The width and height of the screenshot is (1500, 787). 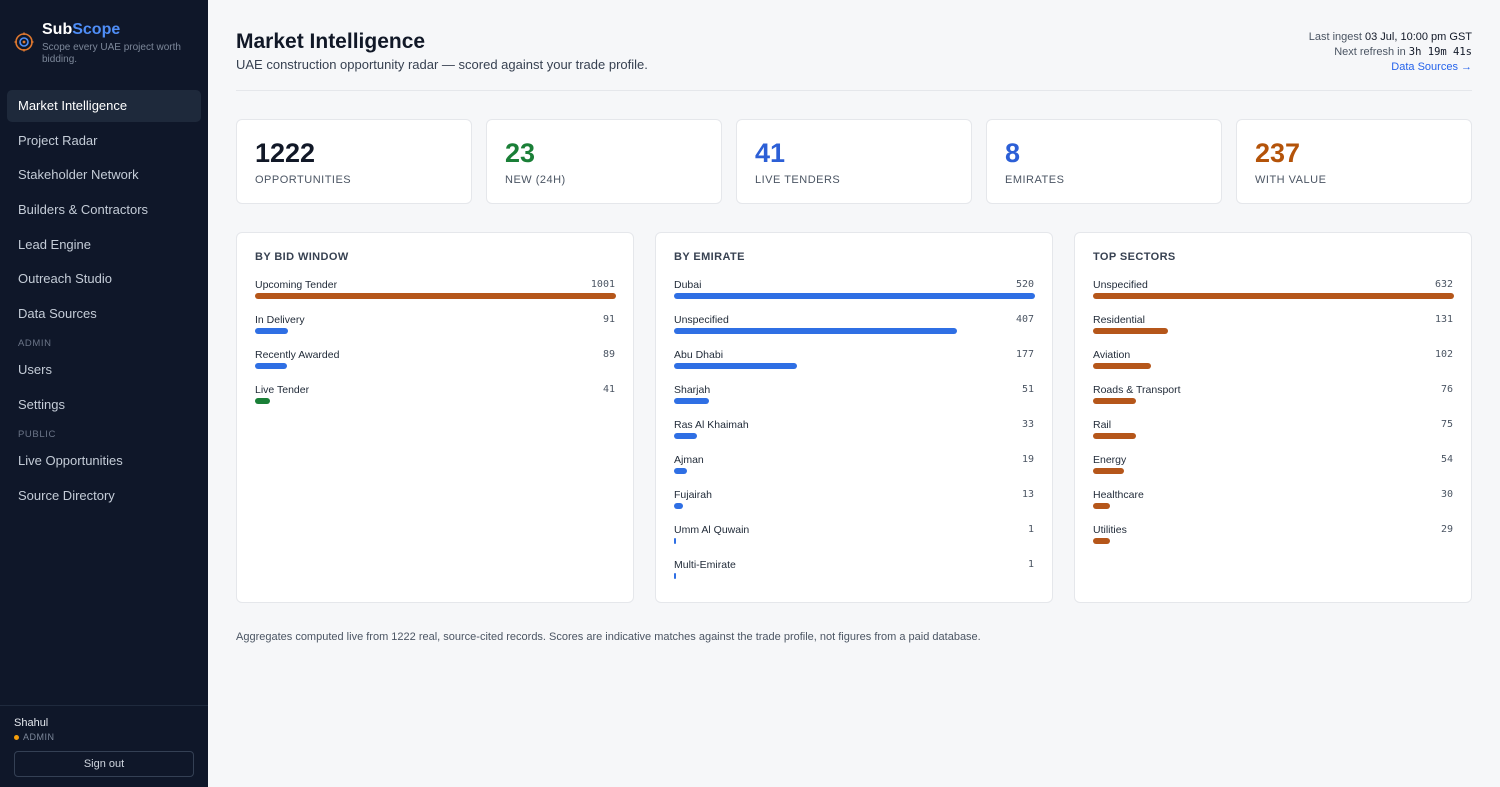 I want to click on bar-row-fujairah: Fujairah 13, so click(x=854, y=506).